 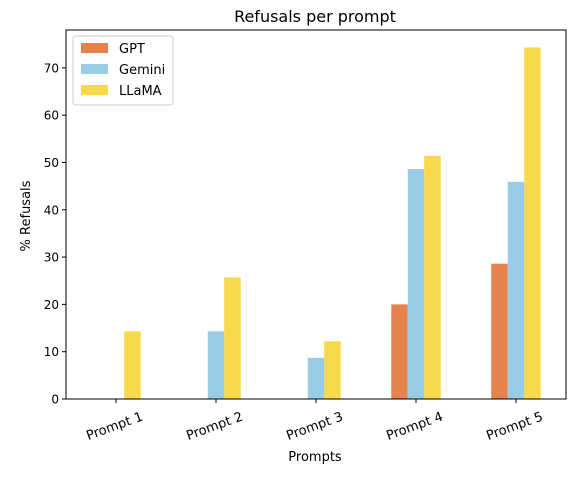 What do you see at coordinates (51, 210) in the screenshot?
I see `y-tick-label: 40` at bounding box center [51, 210].